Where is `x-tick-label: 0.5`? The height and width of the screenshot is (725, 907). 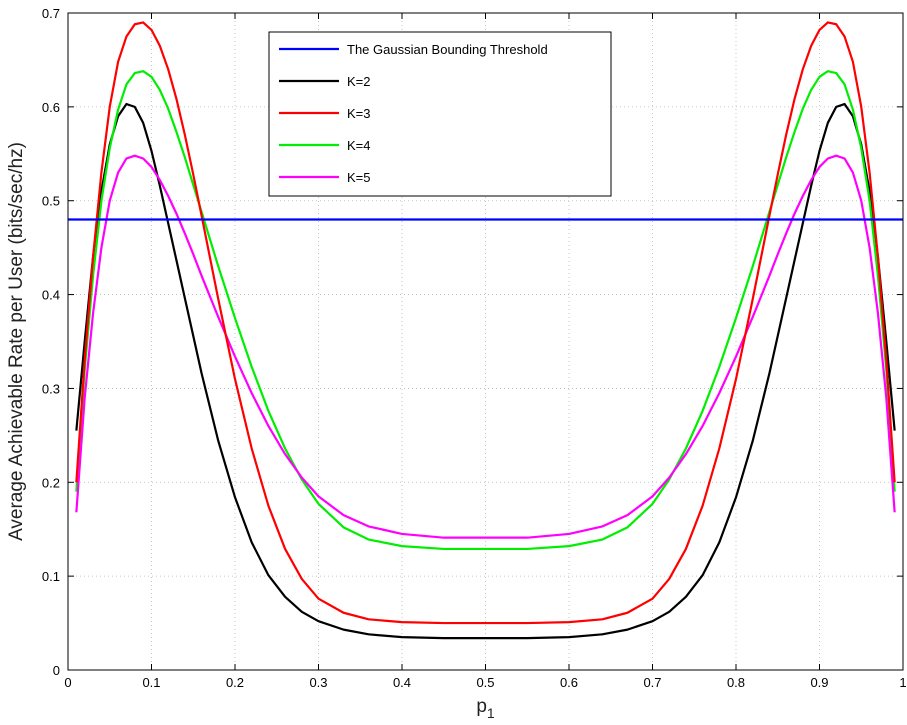
x-tick-label: 0.5 is located at coordinates (485, 682).